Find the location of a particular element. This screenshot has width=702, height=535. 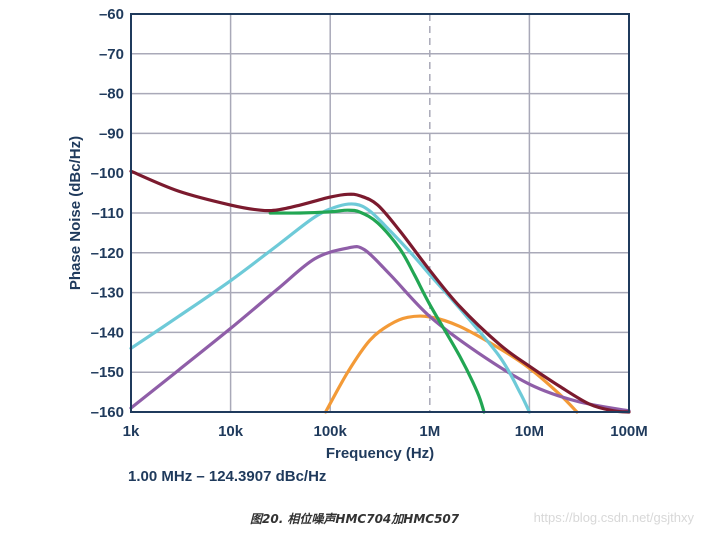

y-tick-label: –120 is located at coordinates (107, 253).